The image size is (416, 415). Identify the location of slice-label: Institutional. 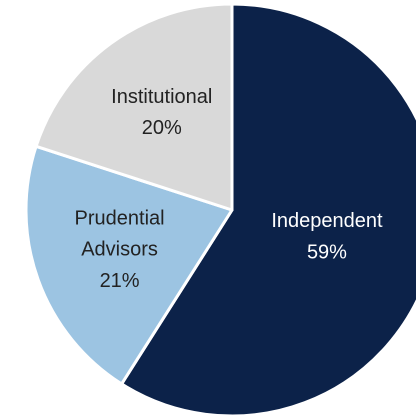
(161, 97).